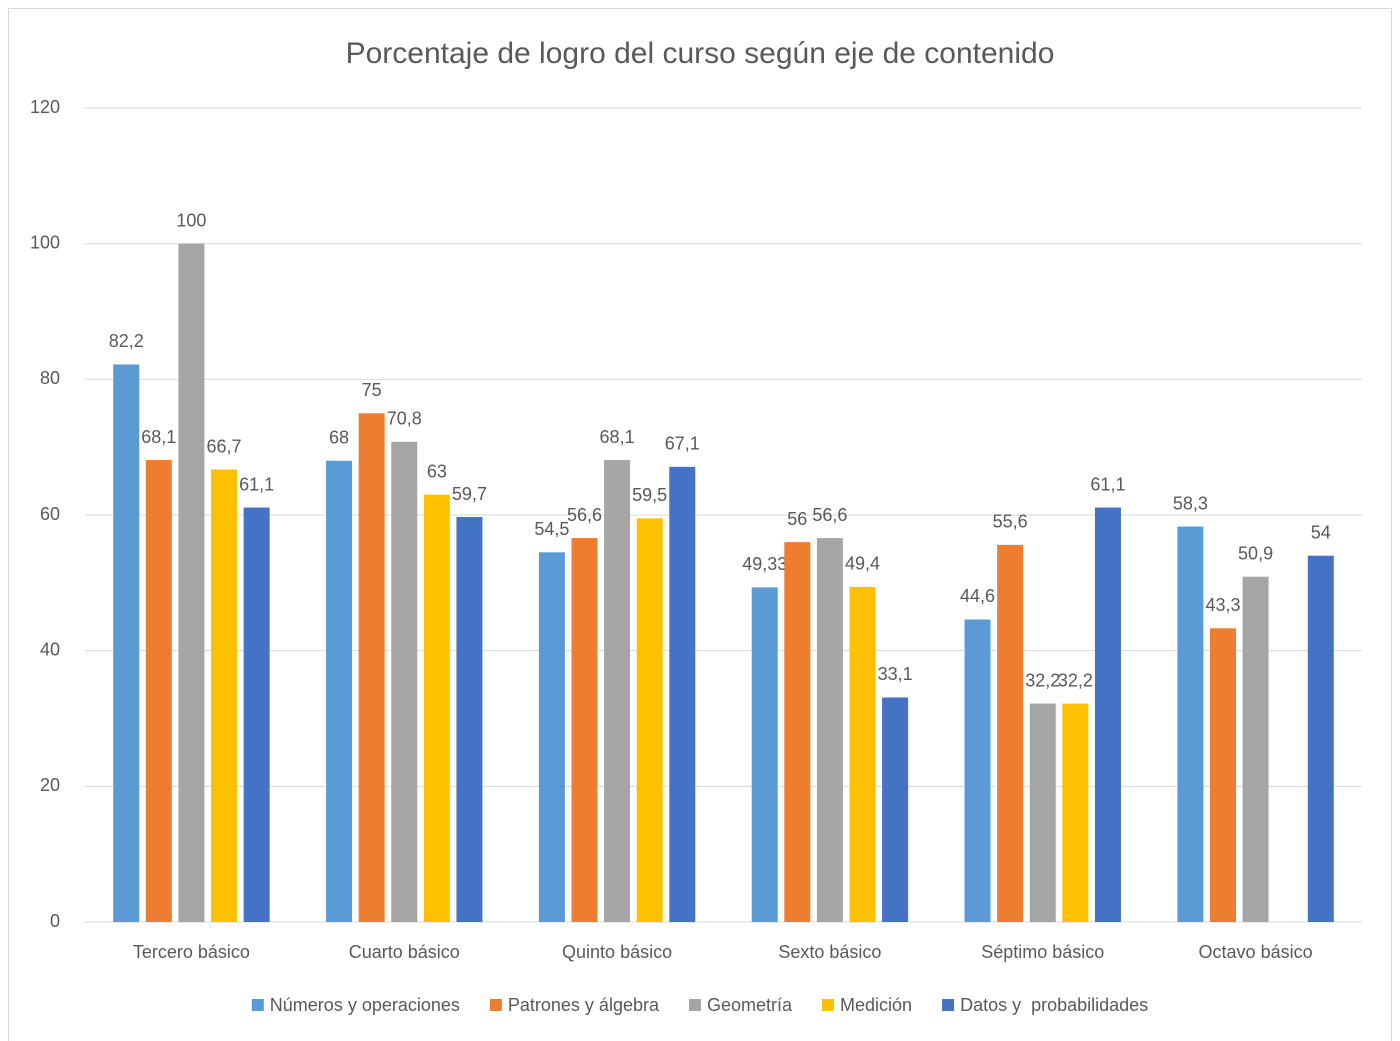 This screenshot has width=1400, height=1041. What do you see at coordinates (469, 494) in the screenshot?
I see `data-label: 59,7` at bounding box center [469, 494].